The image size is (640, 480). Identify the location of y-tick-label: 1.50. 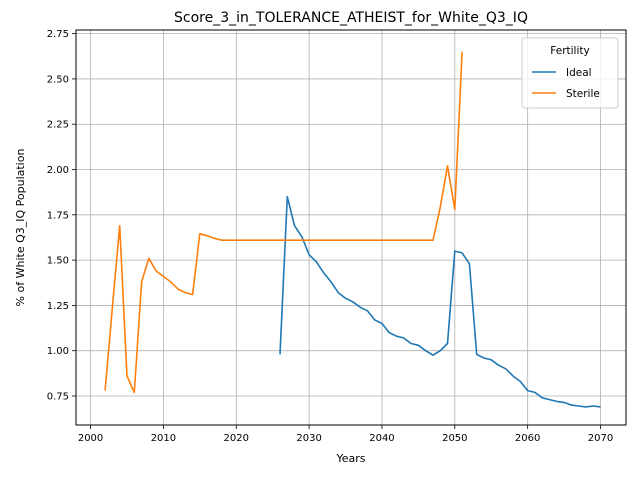
(58, 261).